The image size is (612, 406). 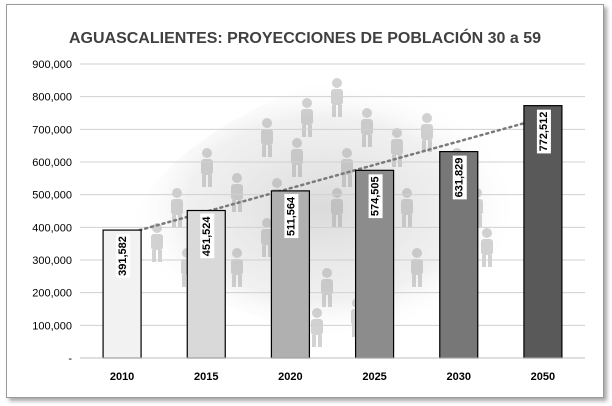 What do you see at coordinates (290, 377) in the screenshot?
I see `x-tick-label: 2020` at bounding box center [290, 377].